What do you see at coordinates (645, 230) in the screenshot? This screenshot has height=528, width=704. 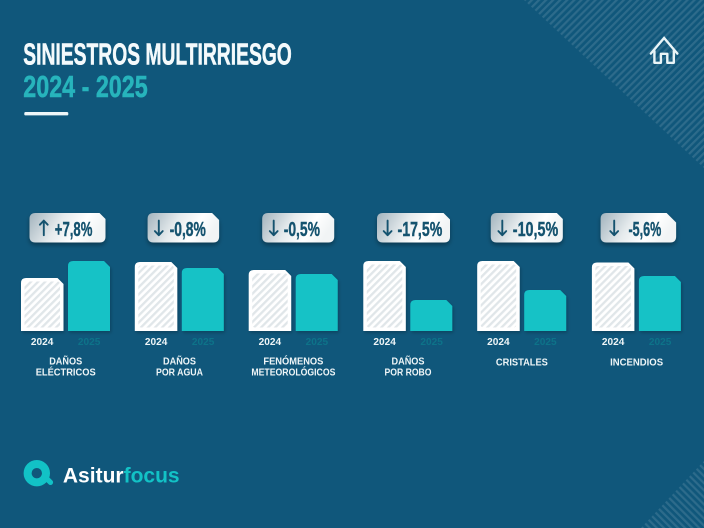 I see `svg-text: -5,6%` at bounding box center [645, 230].